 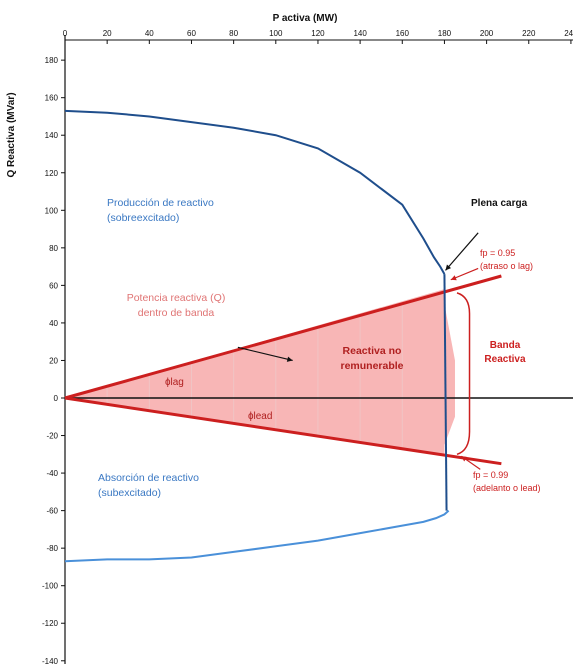 What do you see at coordinates (149, 33) in the screenshot?
I see `x-tick-label: 40` at bounding box center [149, 33].